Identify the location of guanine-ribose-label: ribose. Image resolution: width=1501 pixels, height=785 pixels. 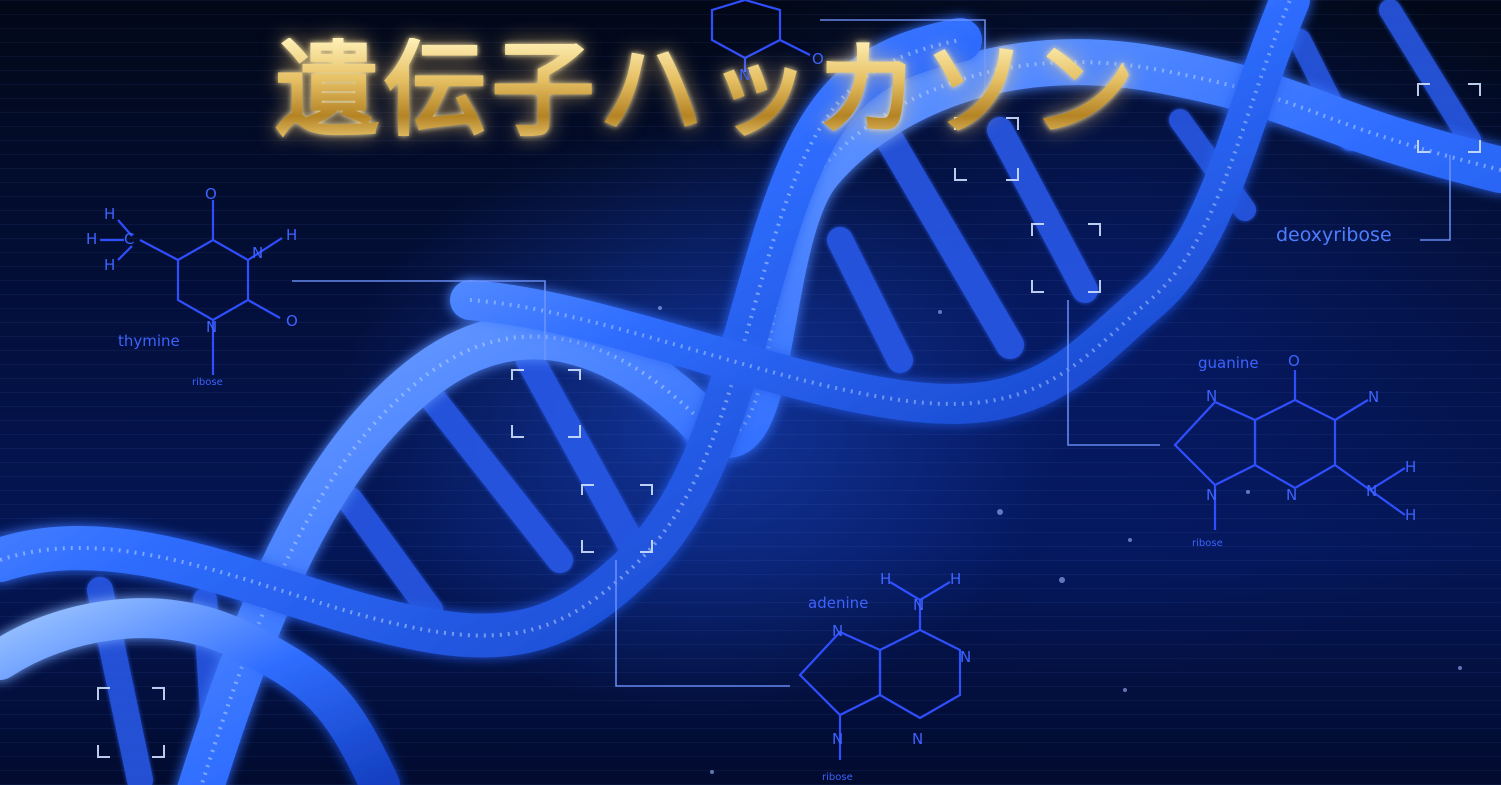
(1207, 543).